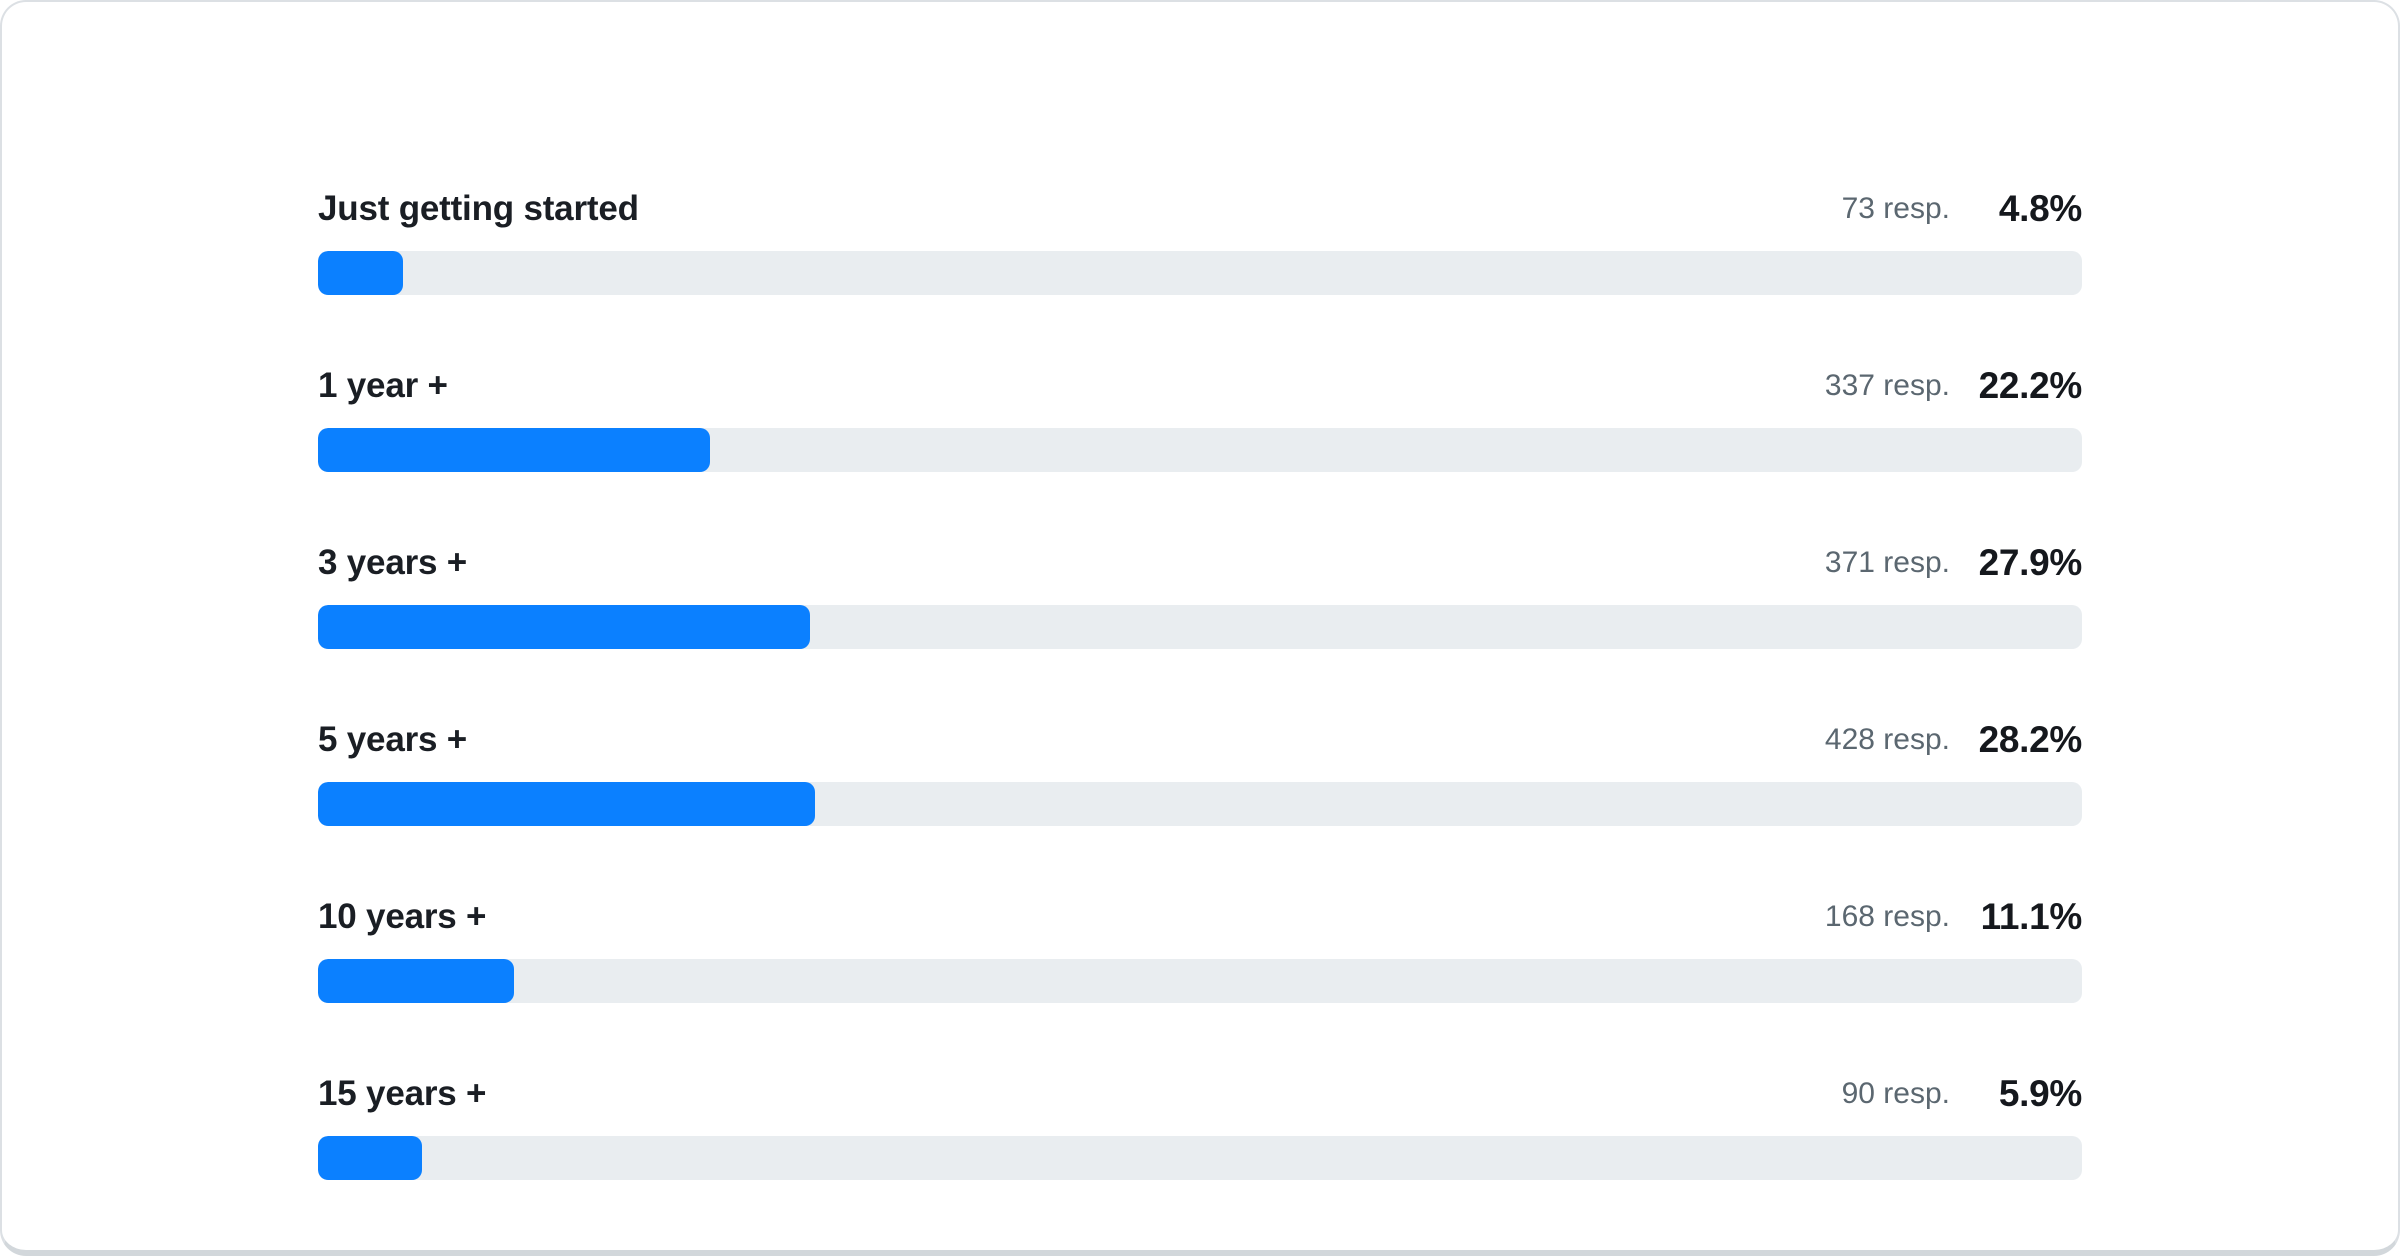 Image resolution: width=2400 pixels, height=1256 pixels. What do you see at coordinates (1200, 595) in the screenshot?
I see `chart-row: 3 years + 371 resp. 27.9%` at bounding box center [1200, 595].